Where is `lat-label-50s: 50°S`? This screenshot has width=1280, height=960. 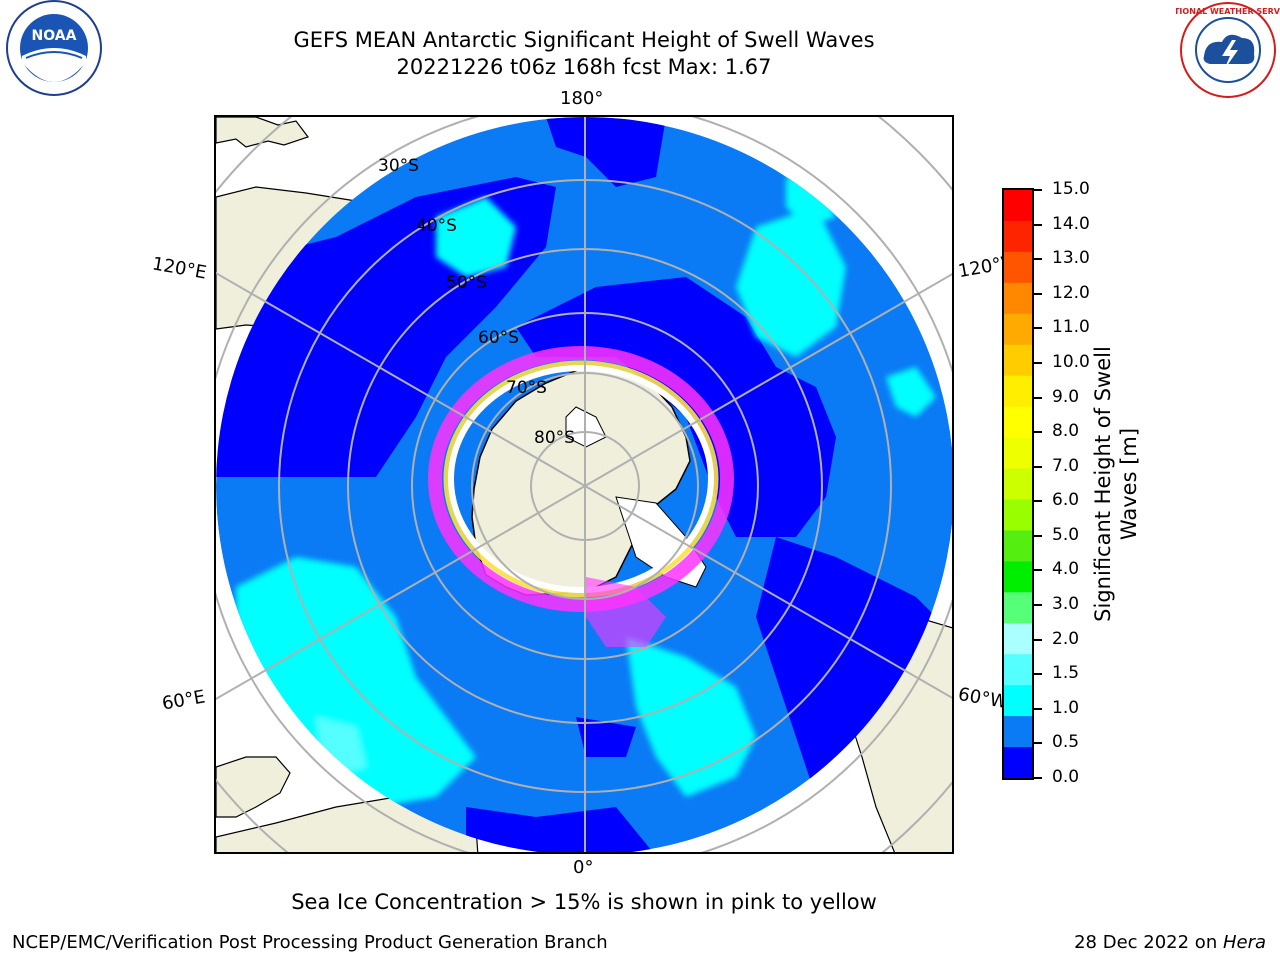
lat-label-50s: 50°S is located at coordinates (466, 283).